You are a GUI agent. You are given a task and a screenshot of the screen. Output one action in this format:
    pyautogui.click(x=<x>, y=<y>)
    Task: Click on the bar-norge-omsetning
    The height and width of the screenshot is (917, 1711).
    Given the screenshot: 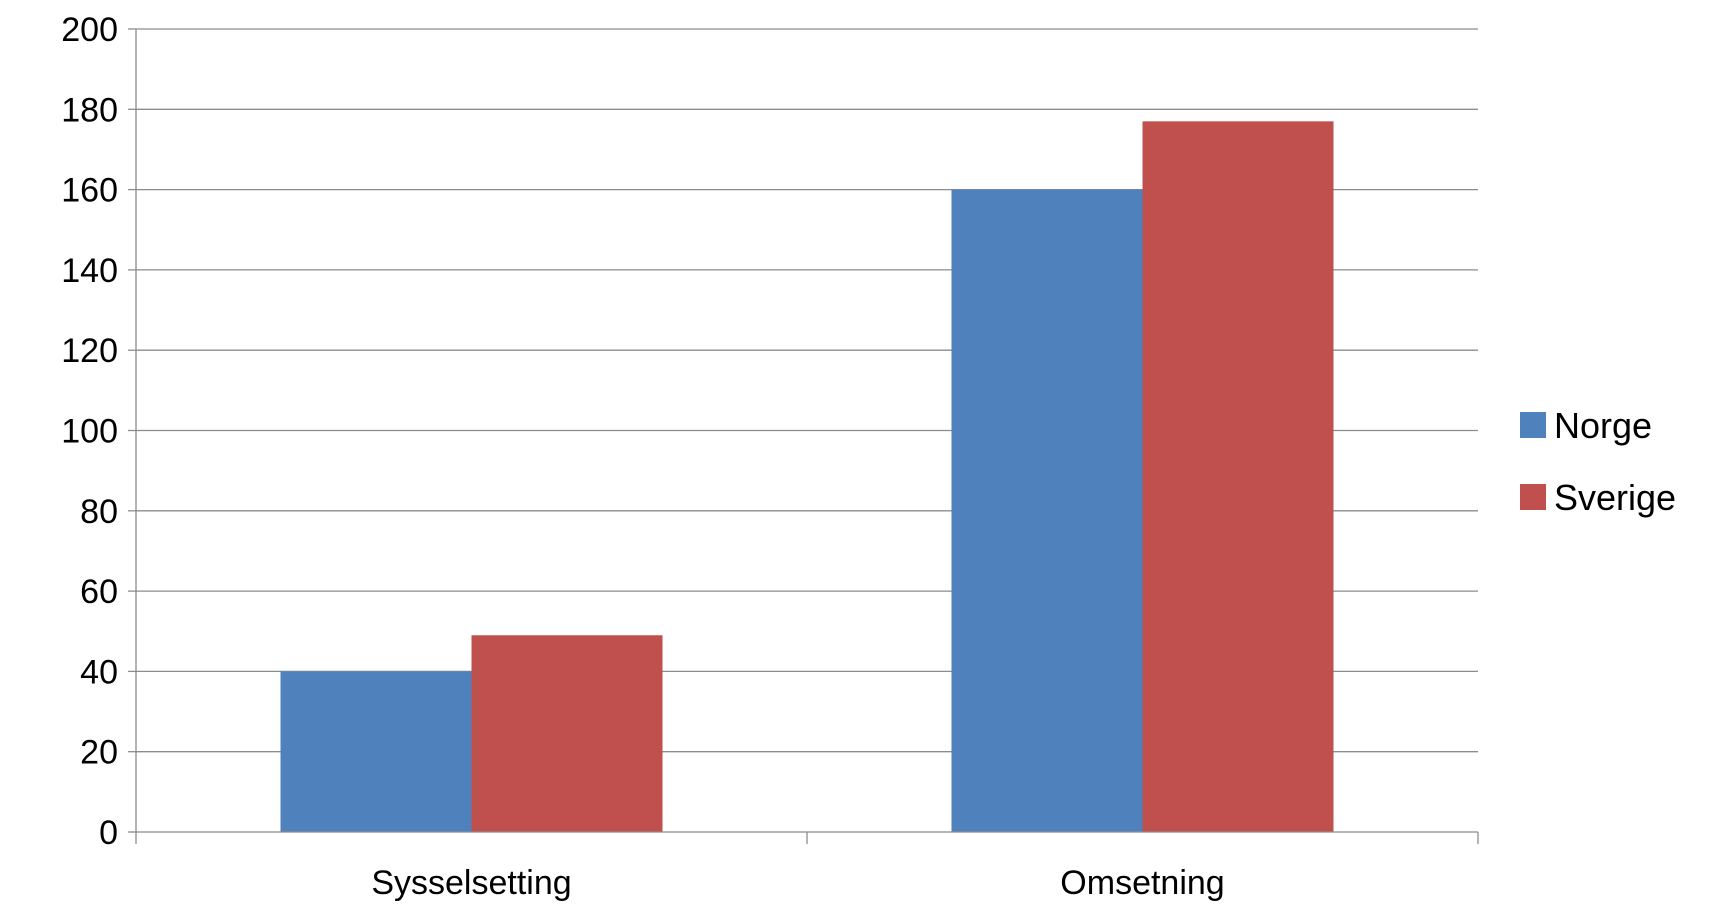 What is the action you would take?
    pyautogui.click(x=1047, y=511)
    